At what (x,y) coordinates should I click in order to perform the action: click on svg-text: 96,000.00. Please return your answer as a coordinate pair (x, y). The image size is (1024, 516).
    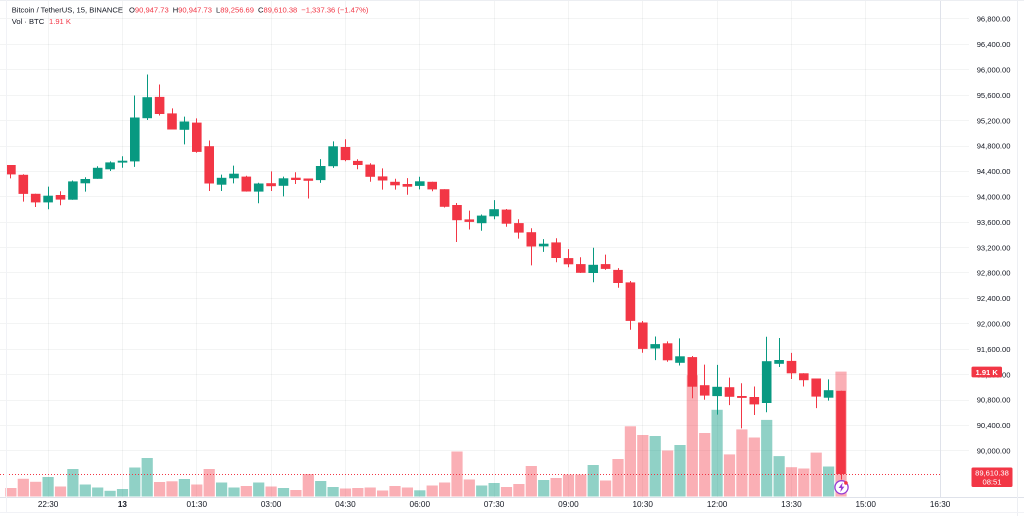
    Looking at the image, I should click on (994, 70).